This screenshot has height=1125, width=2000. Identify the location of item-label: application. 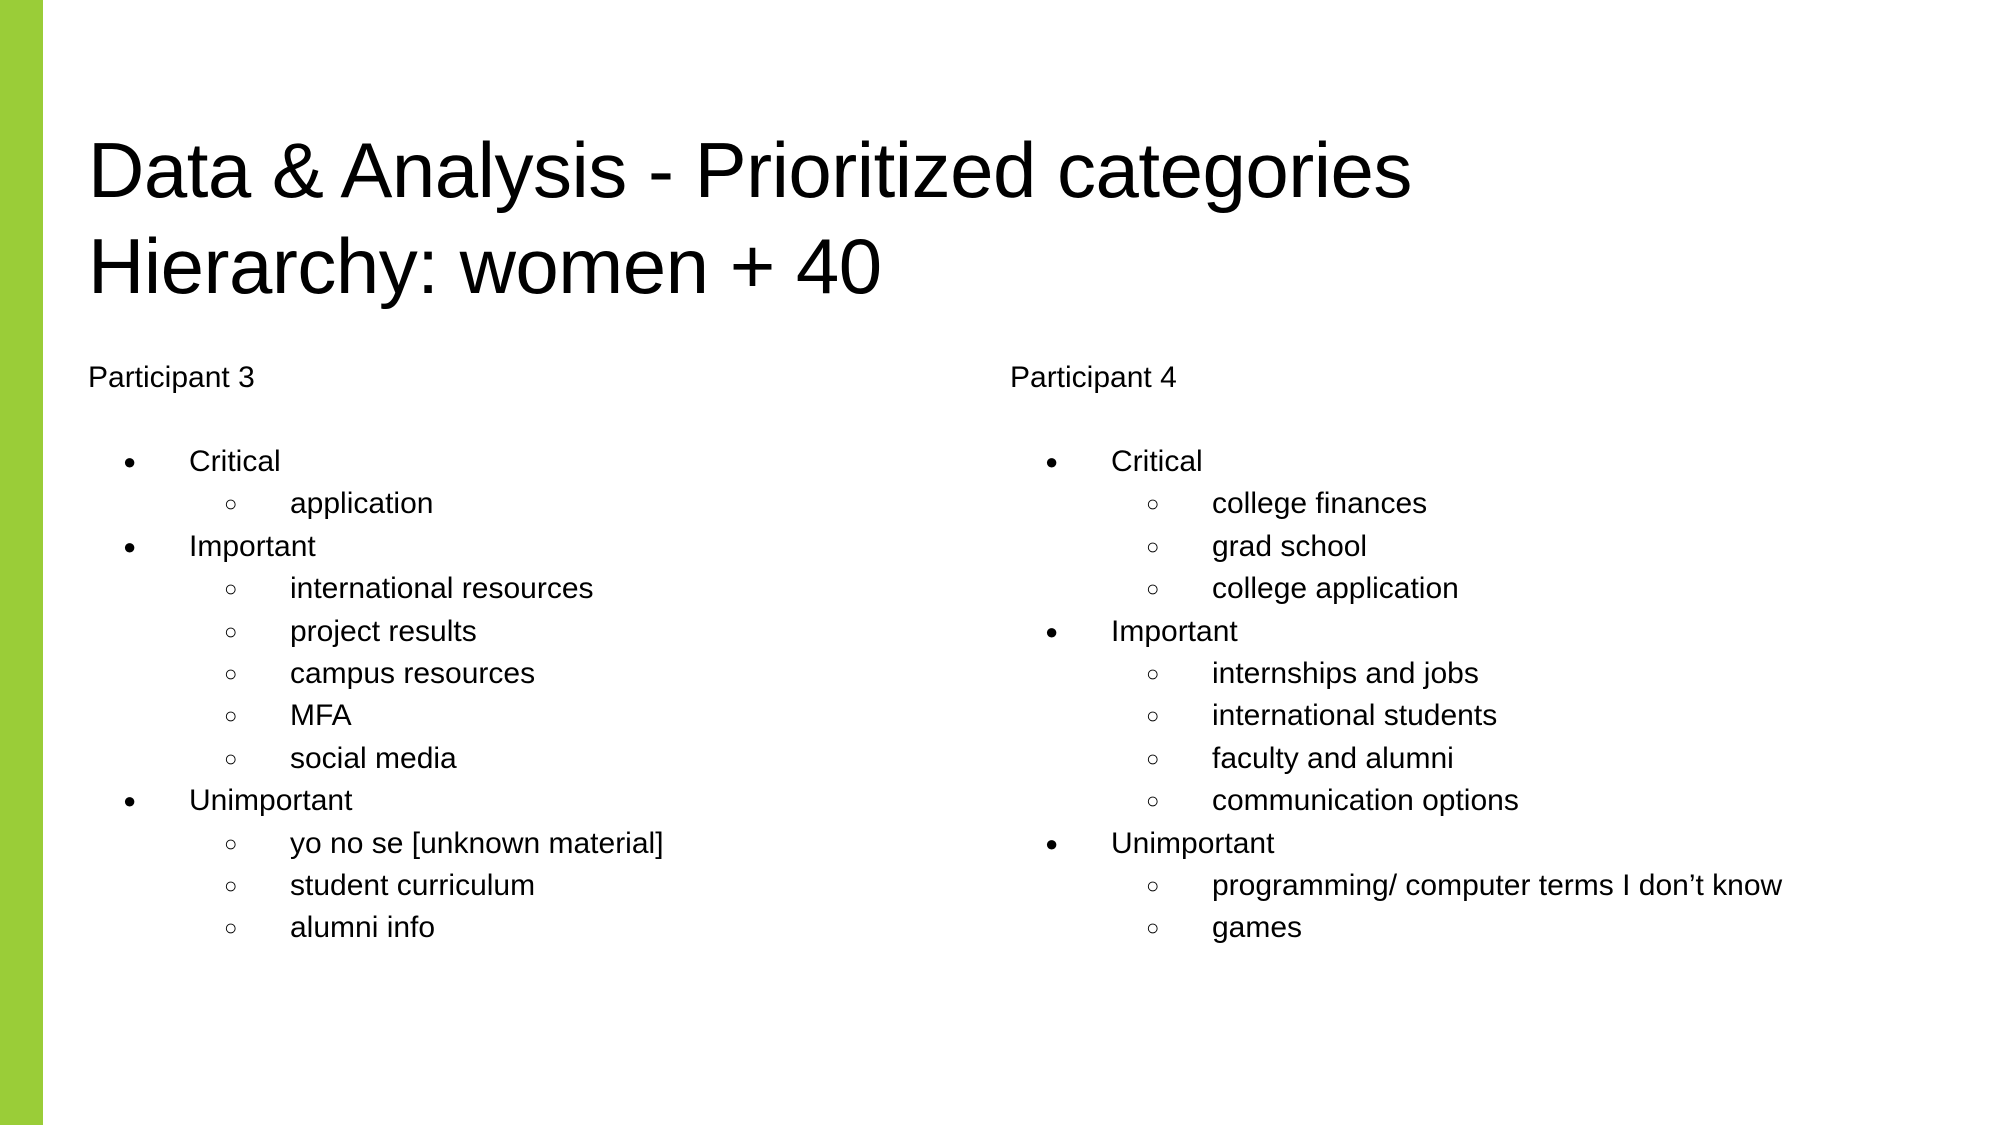
(362, 504).